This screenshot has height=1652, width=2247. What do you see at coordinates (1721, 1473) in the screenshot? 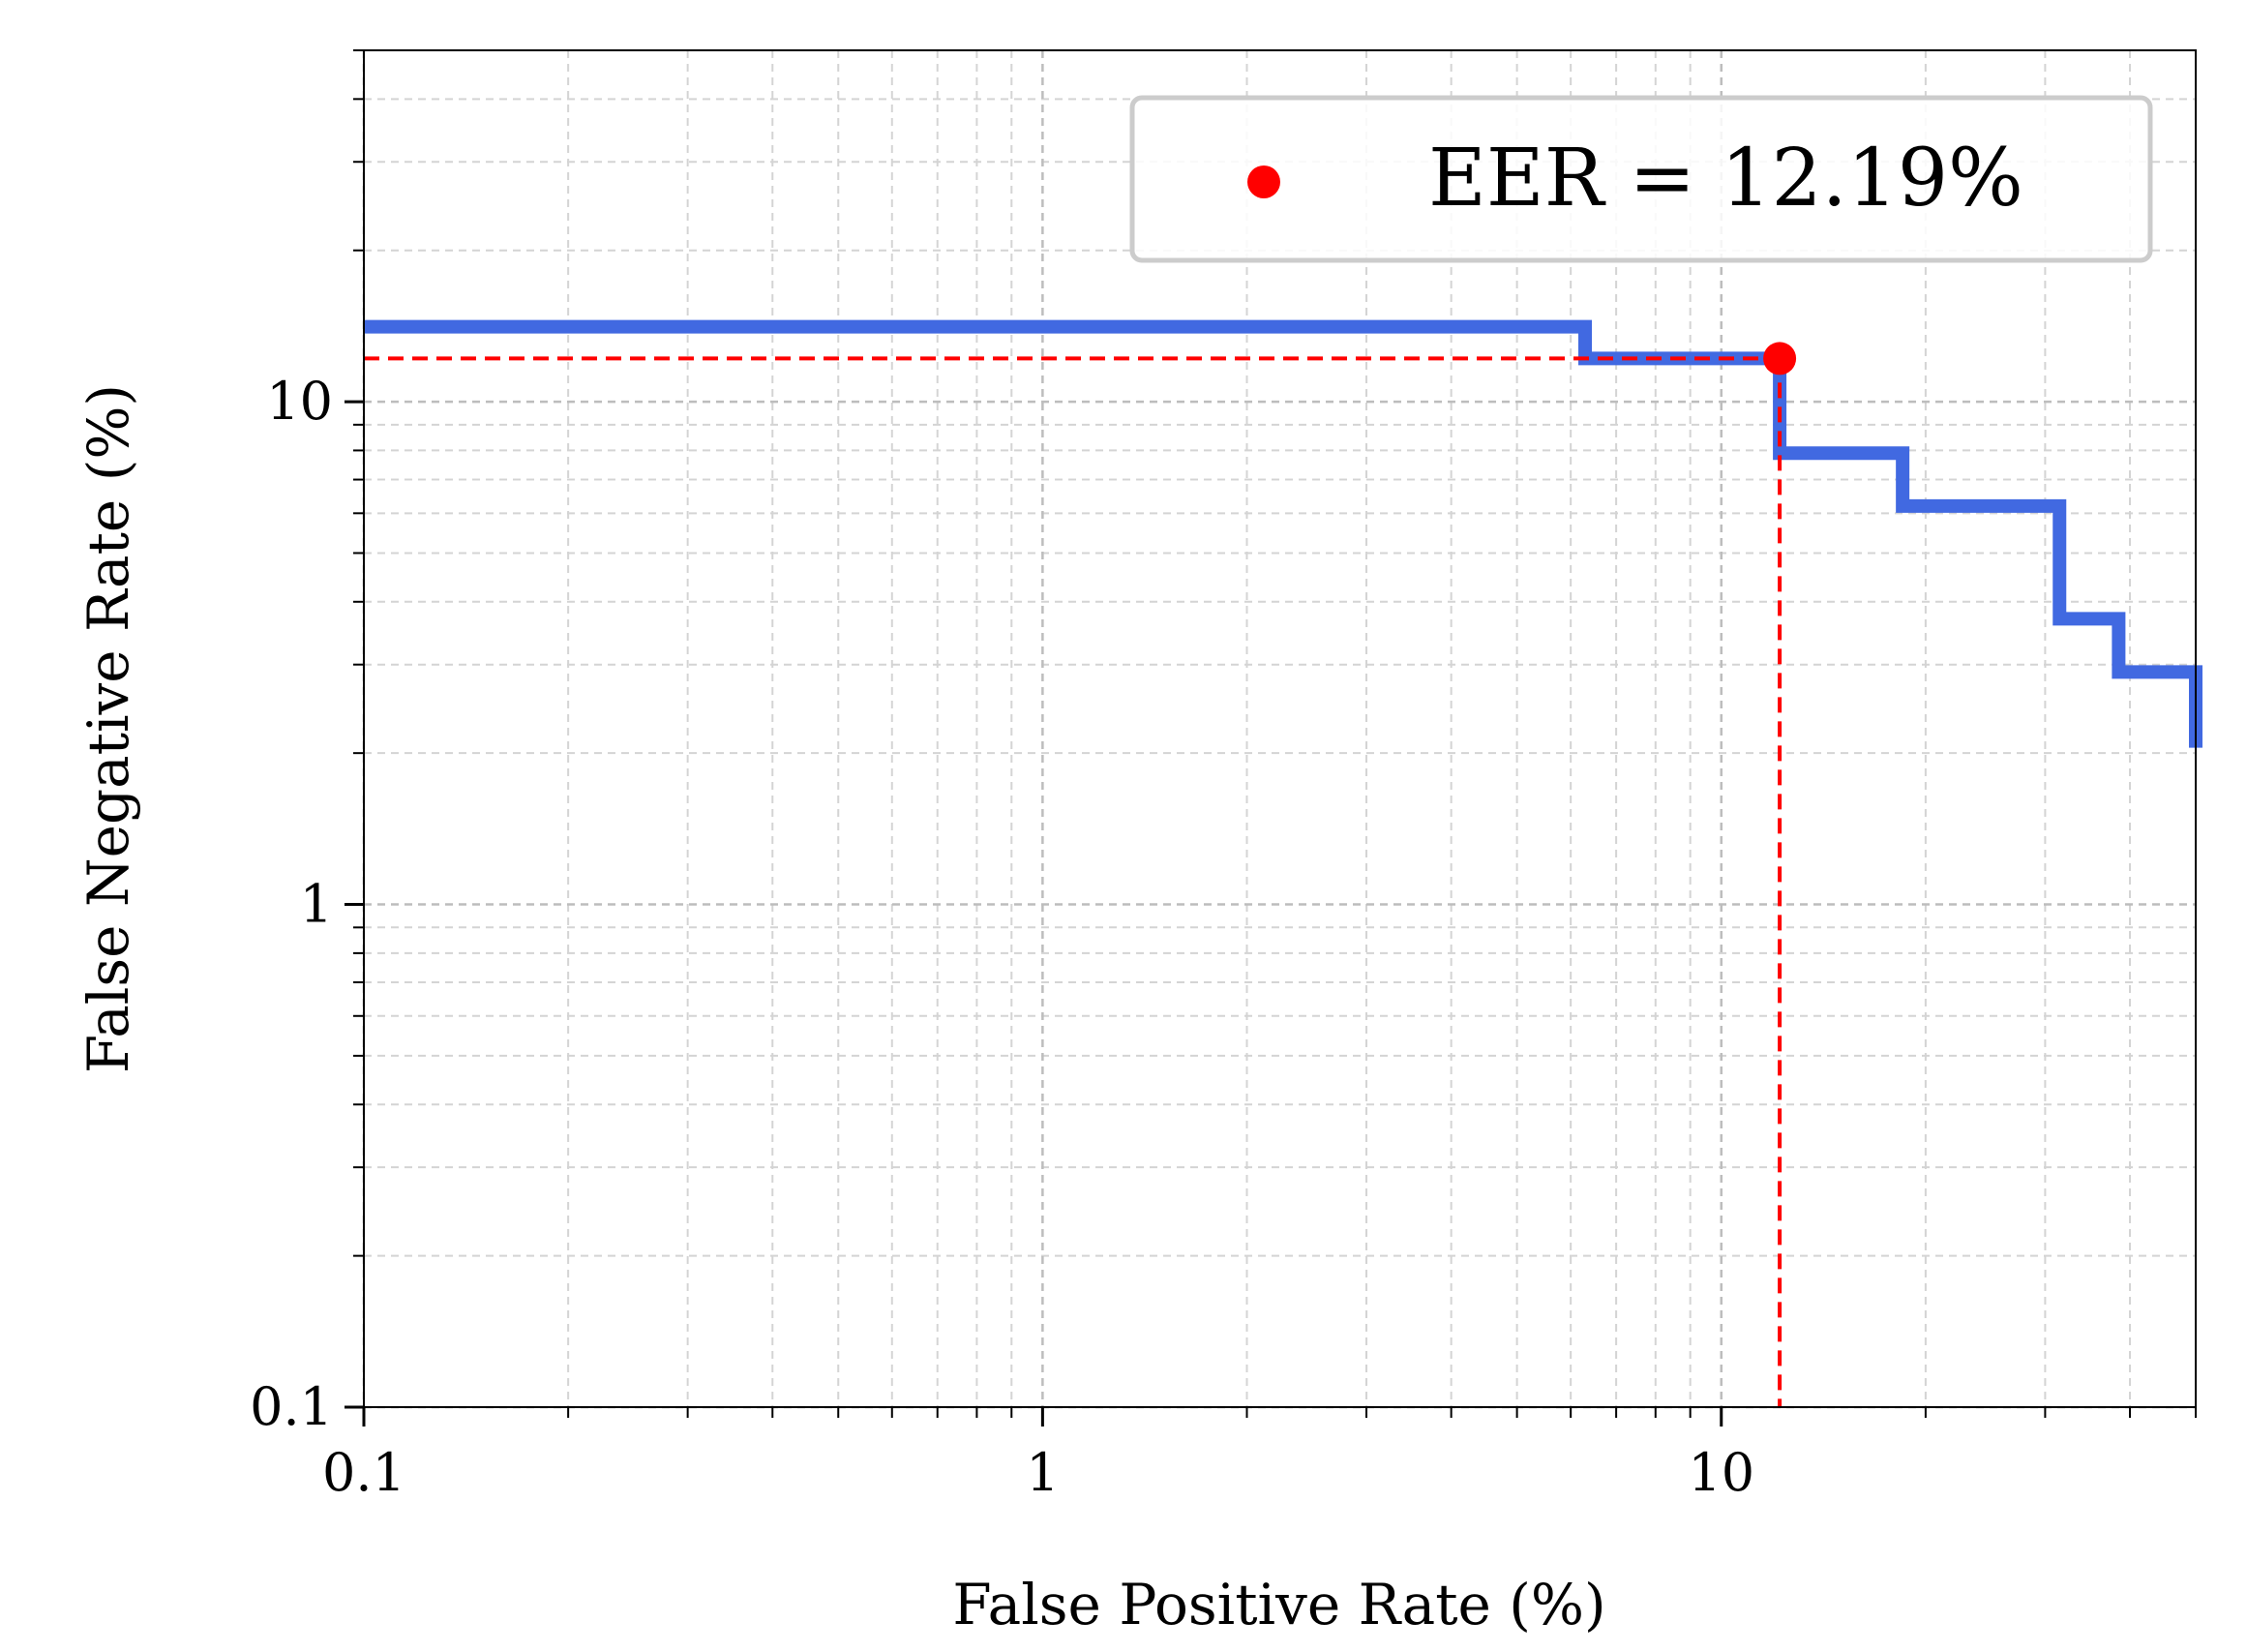
I see `x-tick-label: 10` at bounding box center [1721, 1473].